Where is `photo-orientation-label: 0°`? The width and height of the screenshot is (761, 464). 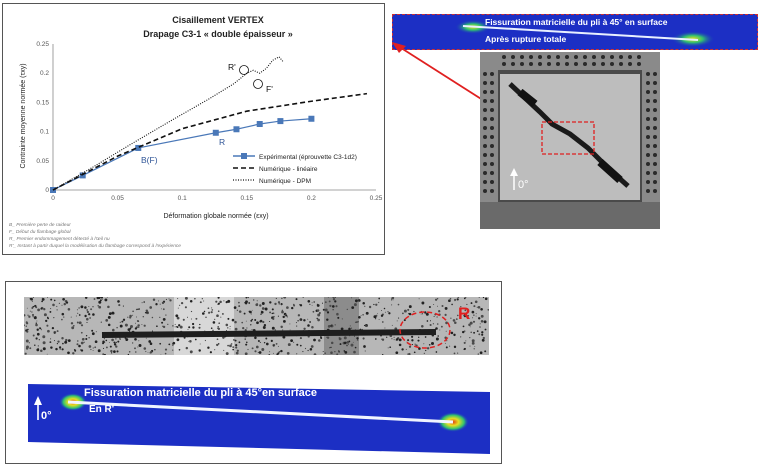 photo-orientation-label: 0° is located at coordinates (523, 185).